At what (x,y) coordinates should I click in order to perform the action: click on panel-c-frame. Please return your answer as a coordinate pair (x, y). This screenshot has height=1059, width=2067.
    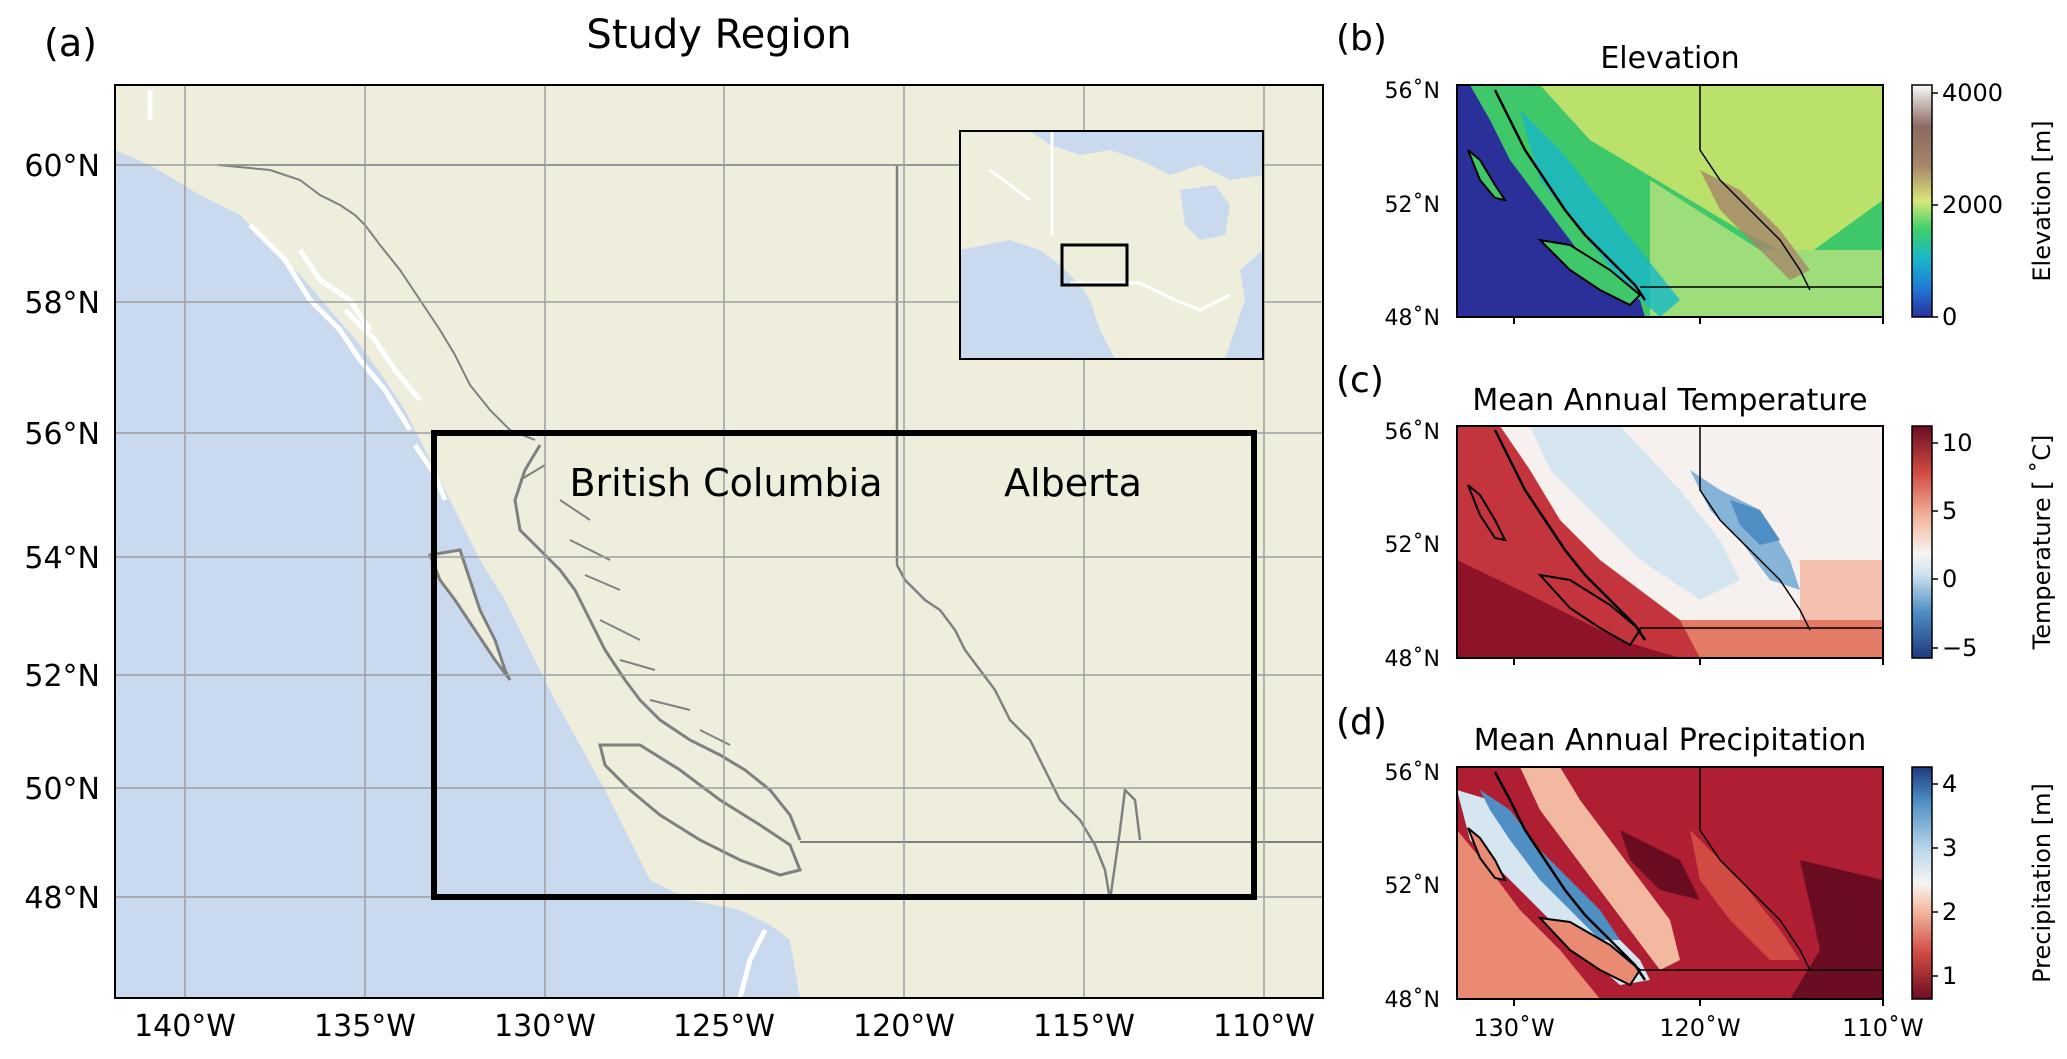
    Looking at the image, I should click on (1670, 542).